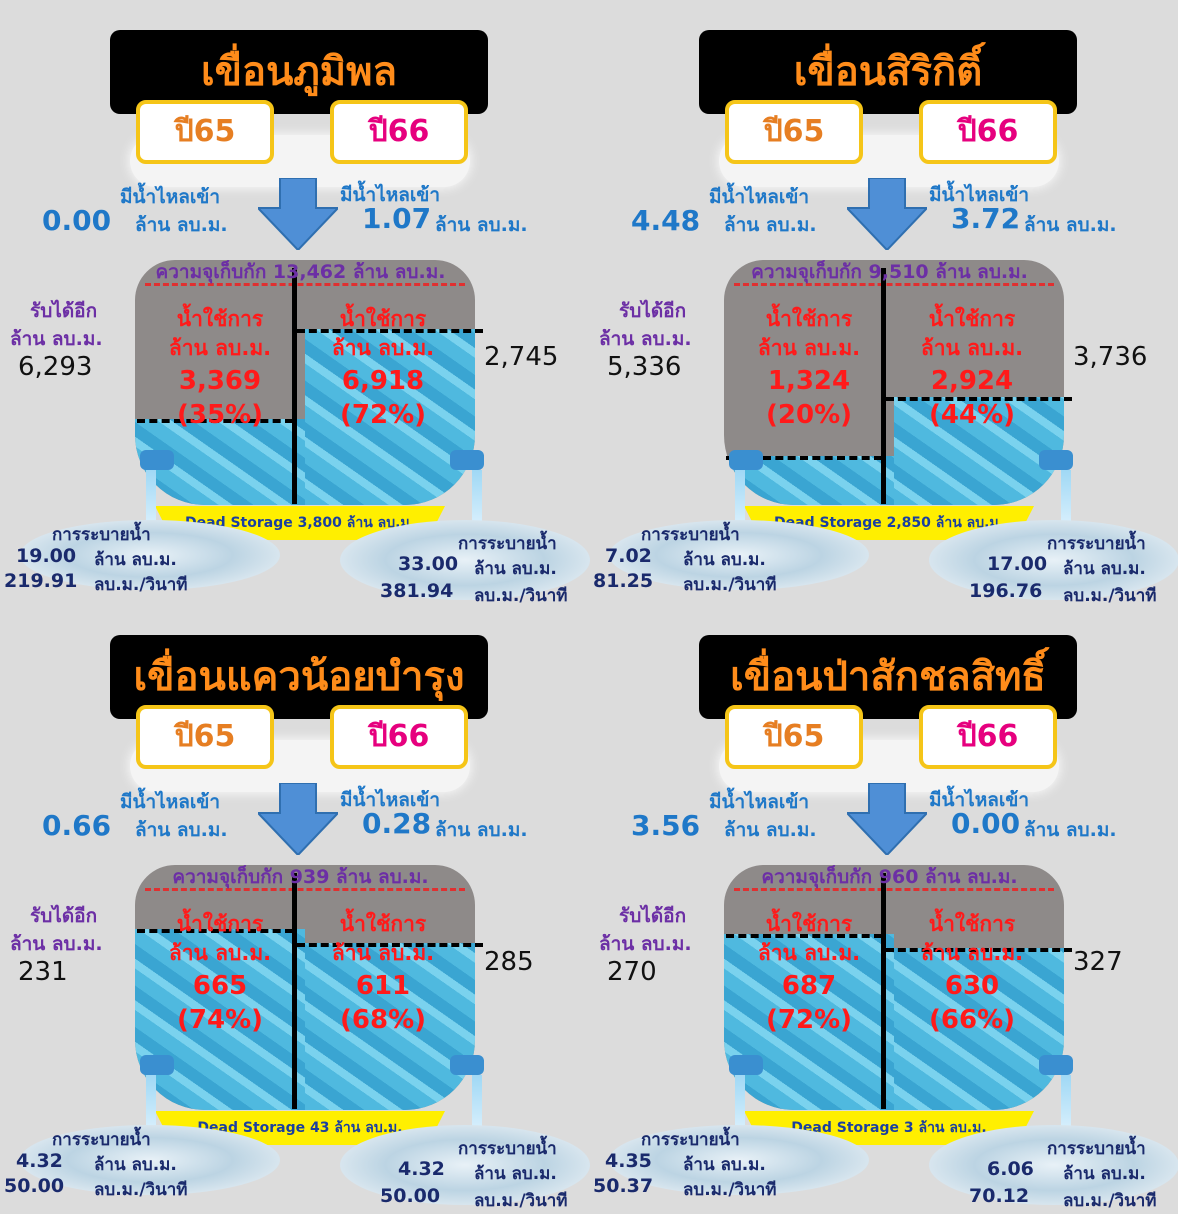 Image resolution: width=1178 pixels, height=1214 pixels. What do you see at coordinates (889, 877) in the screenshot?
I see `capacity-text: ความจุเก็บกัก 960 ล้าน ลบ.ม.` at bounding box center [889, 877].